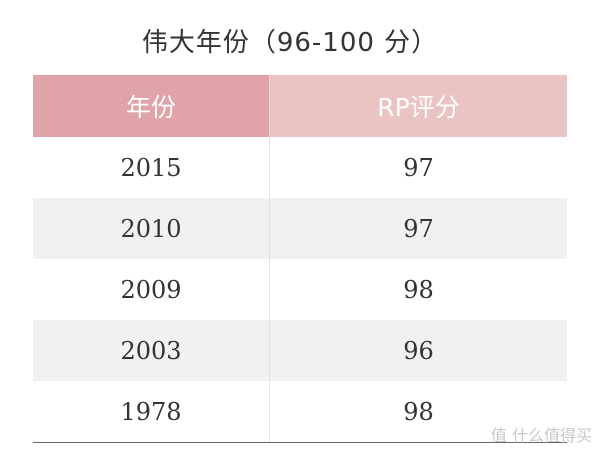  I want to click on table-row: 2003 96, so click(300, 350).